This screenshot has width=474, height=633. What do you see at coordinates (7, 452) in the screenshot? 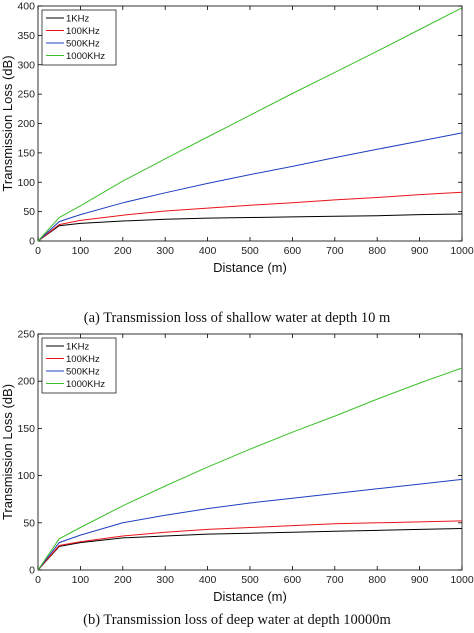
I see `chart-b-y-axis-label: Transmission Loss (dB)` at bounding box center [7, 452].